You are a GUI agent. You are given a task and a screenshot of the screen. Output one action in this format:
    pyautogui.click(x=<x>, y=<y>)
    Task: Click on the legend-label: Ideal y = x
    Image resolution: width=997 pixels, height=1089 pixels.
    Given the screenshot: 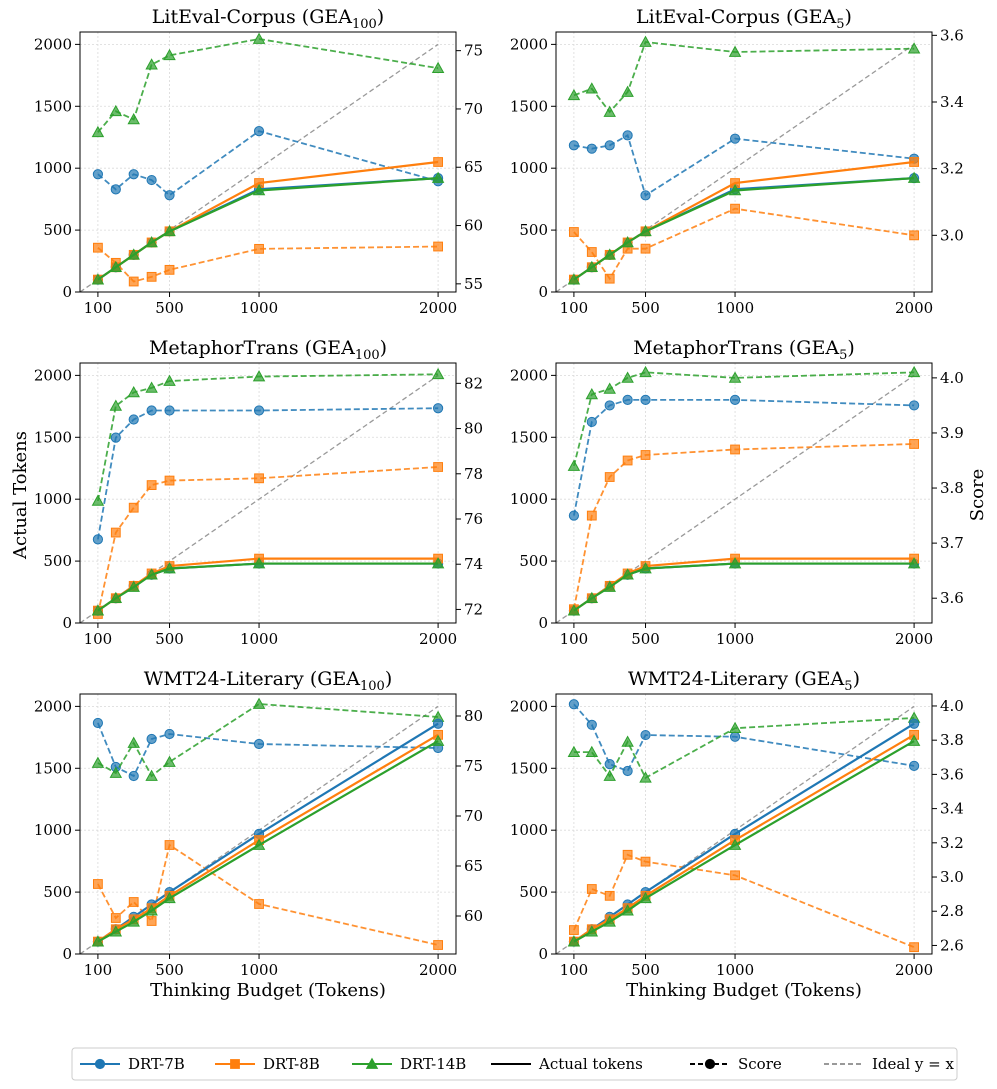 What is the action you would take?
    pyautogui.click(x=913, y=1064)
    